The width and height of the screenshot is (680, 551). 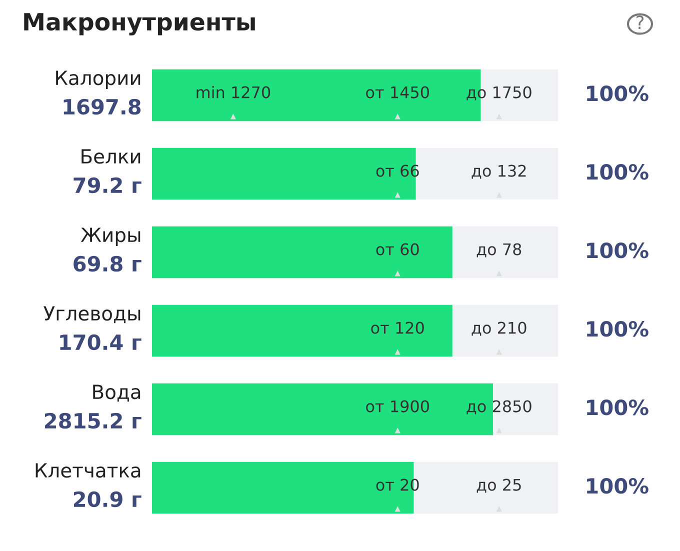 What do you see at coordinates (397, 406) in the screenshot?
I see `annotation: от 1900` at bounding box center [397, 406].